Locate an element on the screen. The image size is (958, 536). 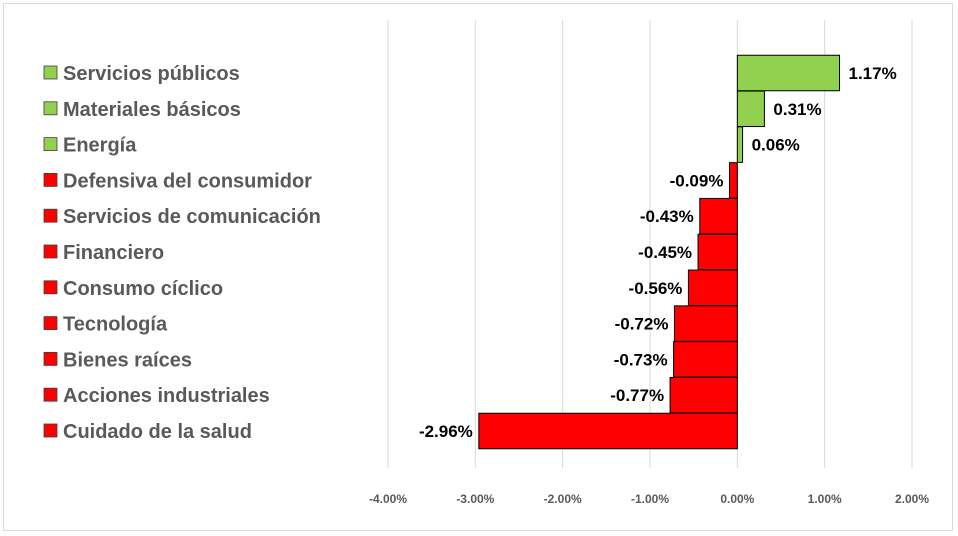
value-label: -0.77% is located at coordinates (637, 395).